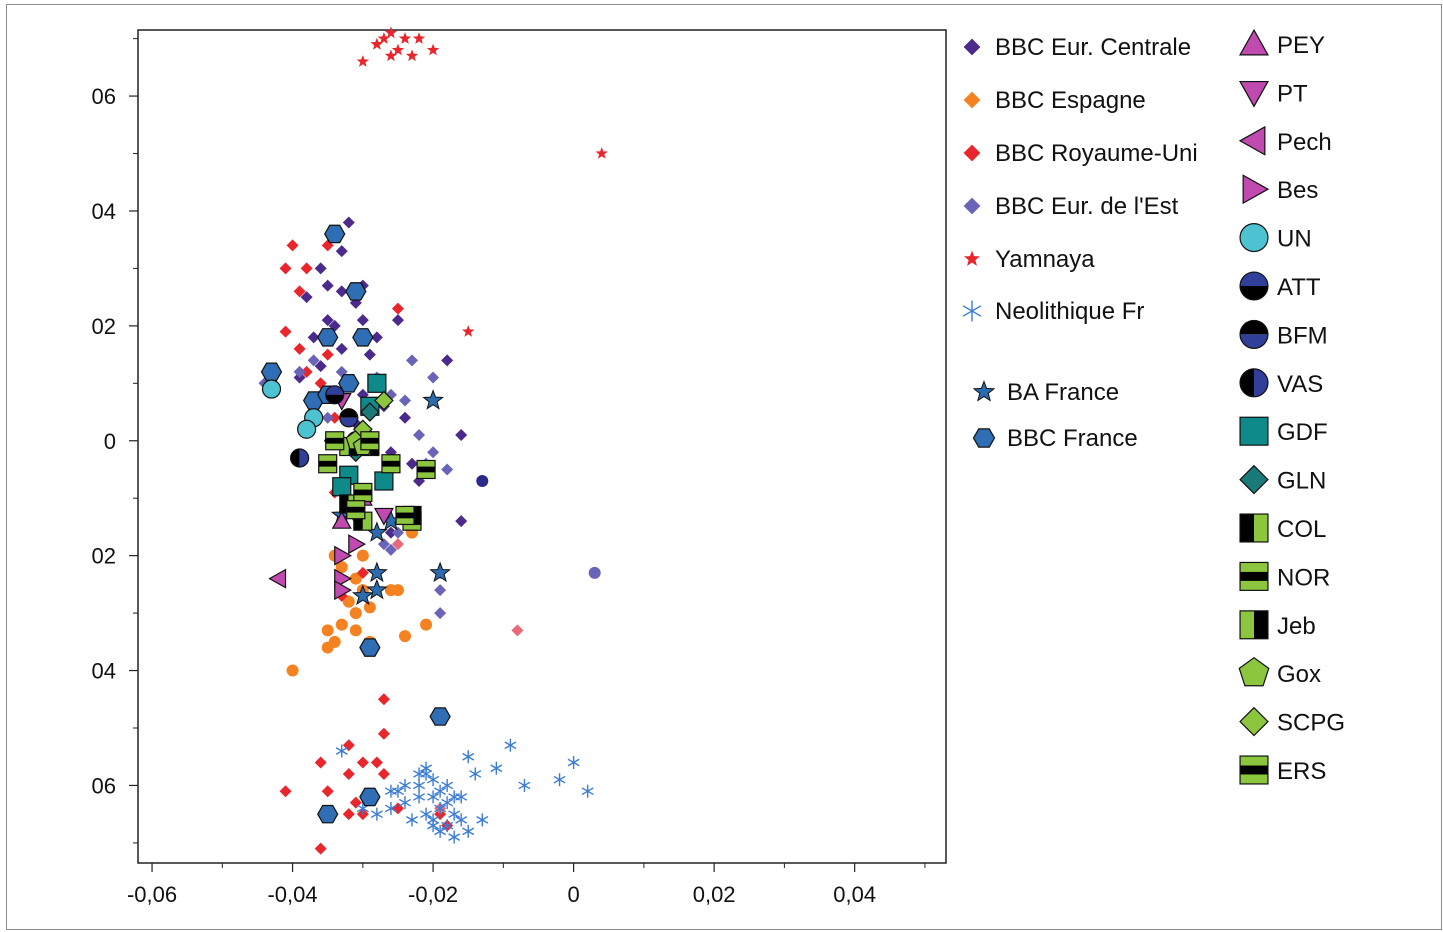  Describe the element at coordinates (1301, 771) in the screenshot. I see `legend-label: ERS` at that location.